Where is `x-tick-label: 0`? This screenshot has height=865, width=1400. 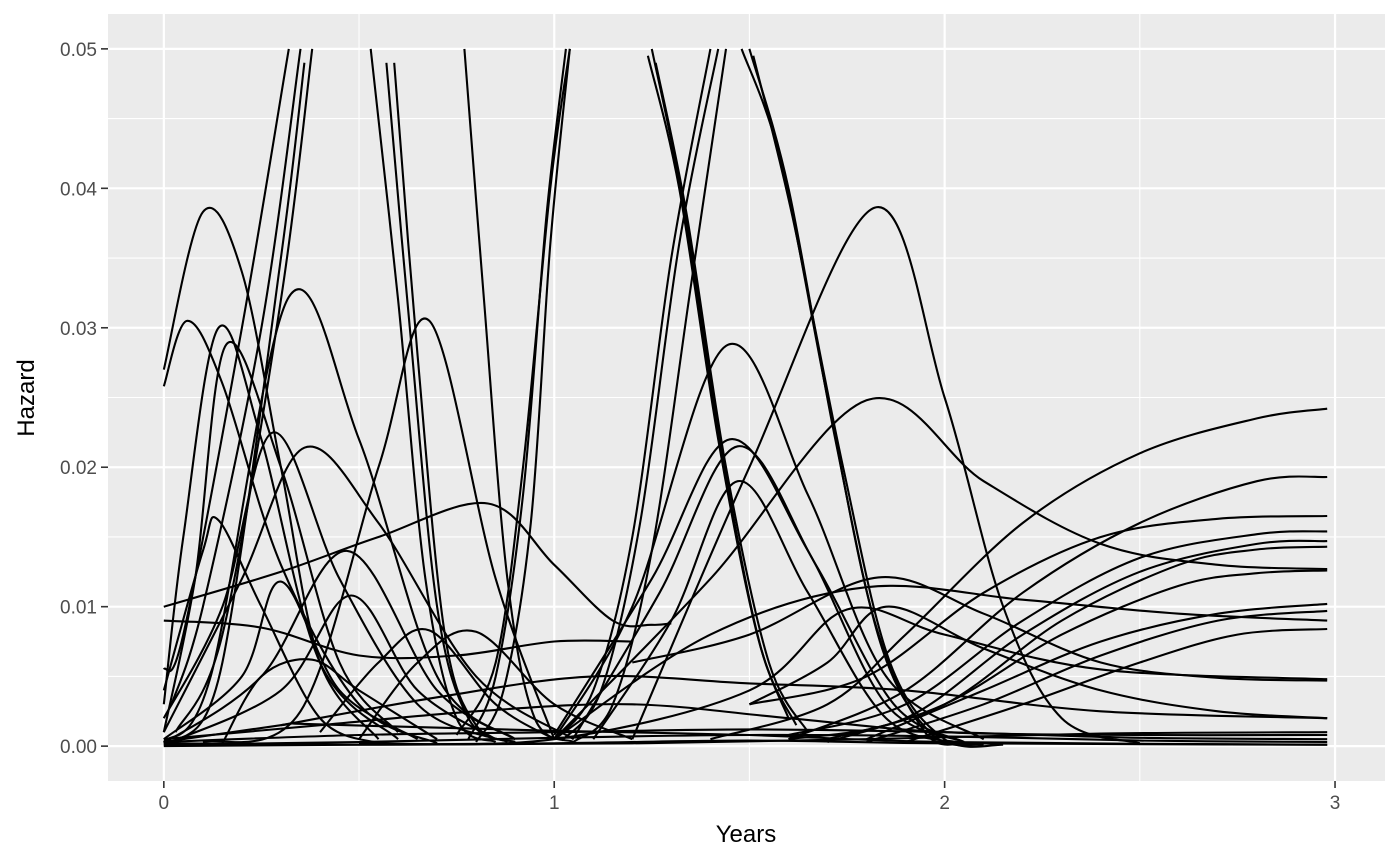 x-tick-label: 0 is located at coordinates (164, 803).